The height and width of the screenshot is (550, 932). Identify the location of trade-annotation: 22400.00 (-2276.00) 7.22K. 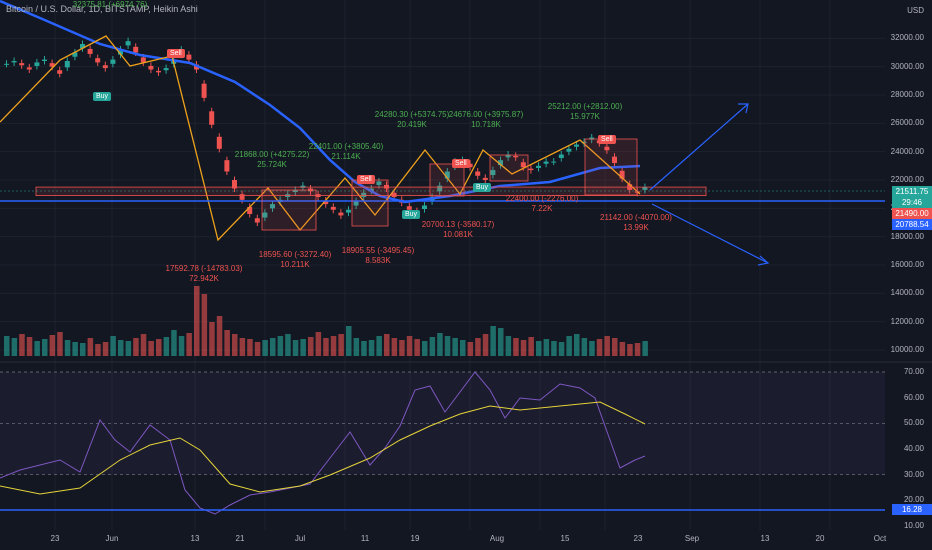
(542, 204).